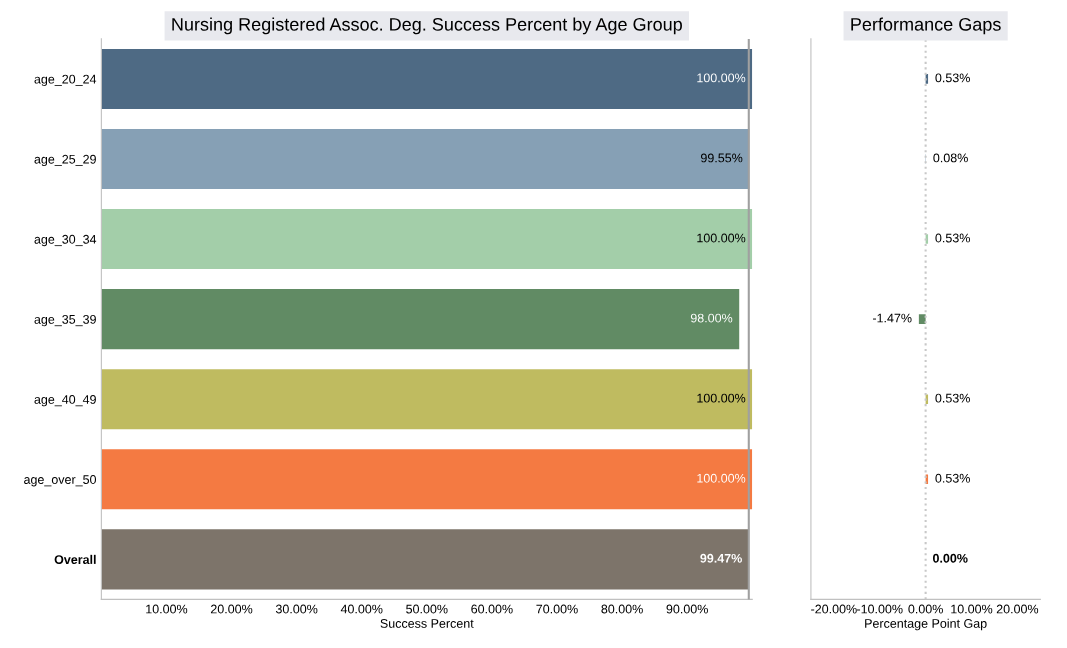 The image size is (1067, 648). What do you see at coordinates (622, 609) in the screenshot?
I see `x-tick-label: 80.00%` at bounding box center [622, 609].